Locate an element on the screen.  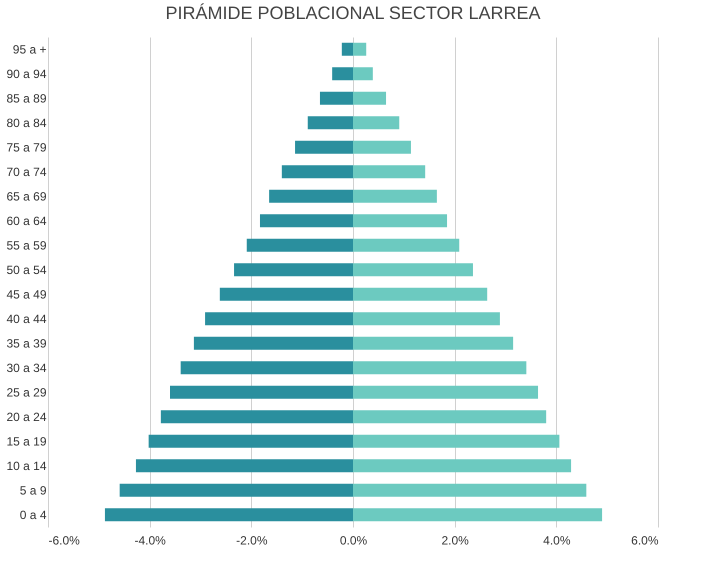
y-tick-label: 25 a 29 is located at coordinates (26, 392).